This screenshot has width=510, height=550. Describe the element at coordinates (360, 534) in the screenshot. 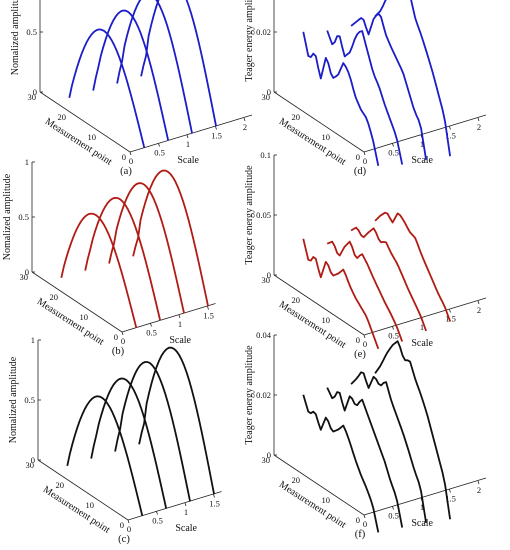

I see `panel-label: (f)` at that location.